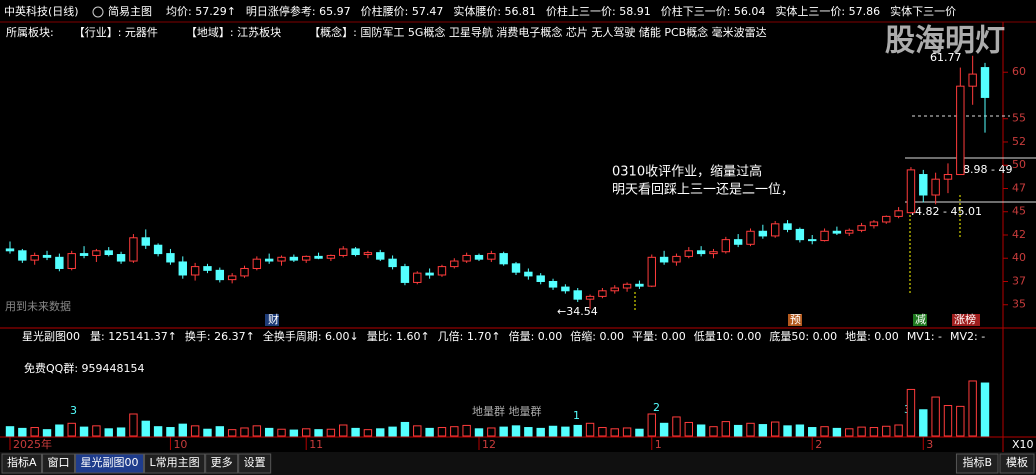 The height and width of the screenshot is (475, 1036). What do you see at coordinates (713, 11) in the screenshot?
I see `header-stat: 价柱下三一价: 56.04` at bounding box center [713, 11].